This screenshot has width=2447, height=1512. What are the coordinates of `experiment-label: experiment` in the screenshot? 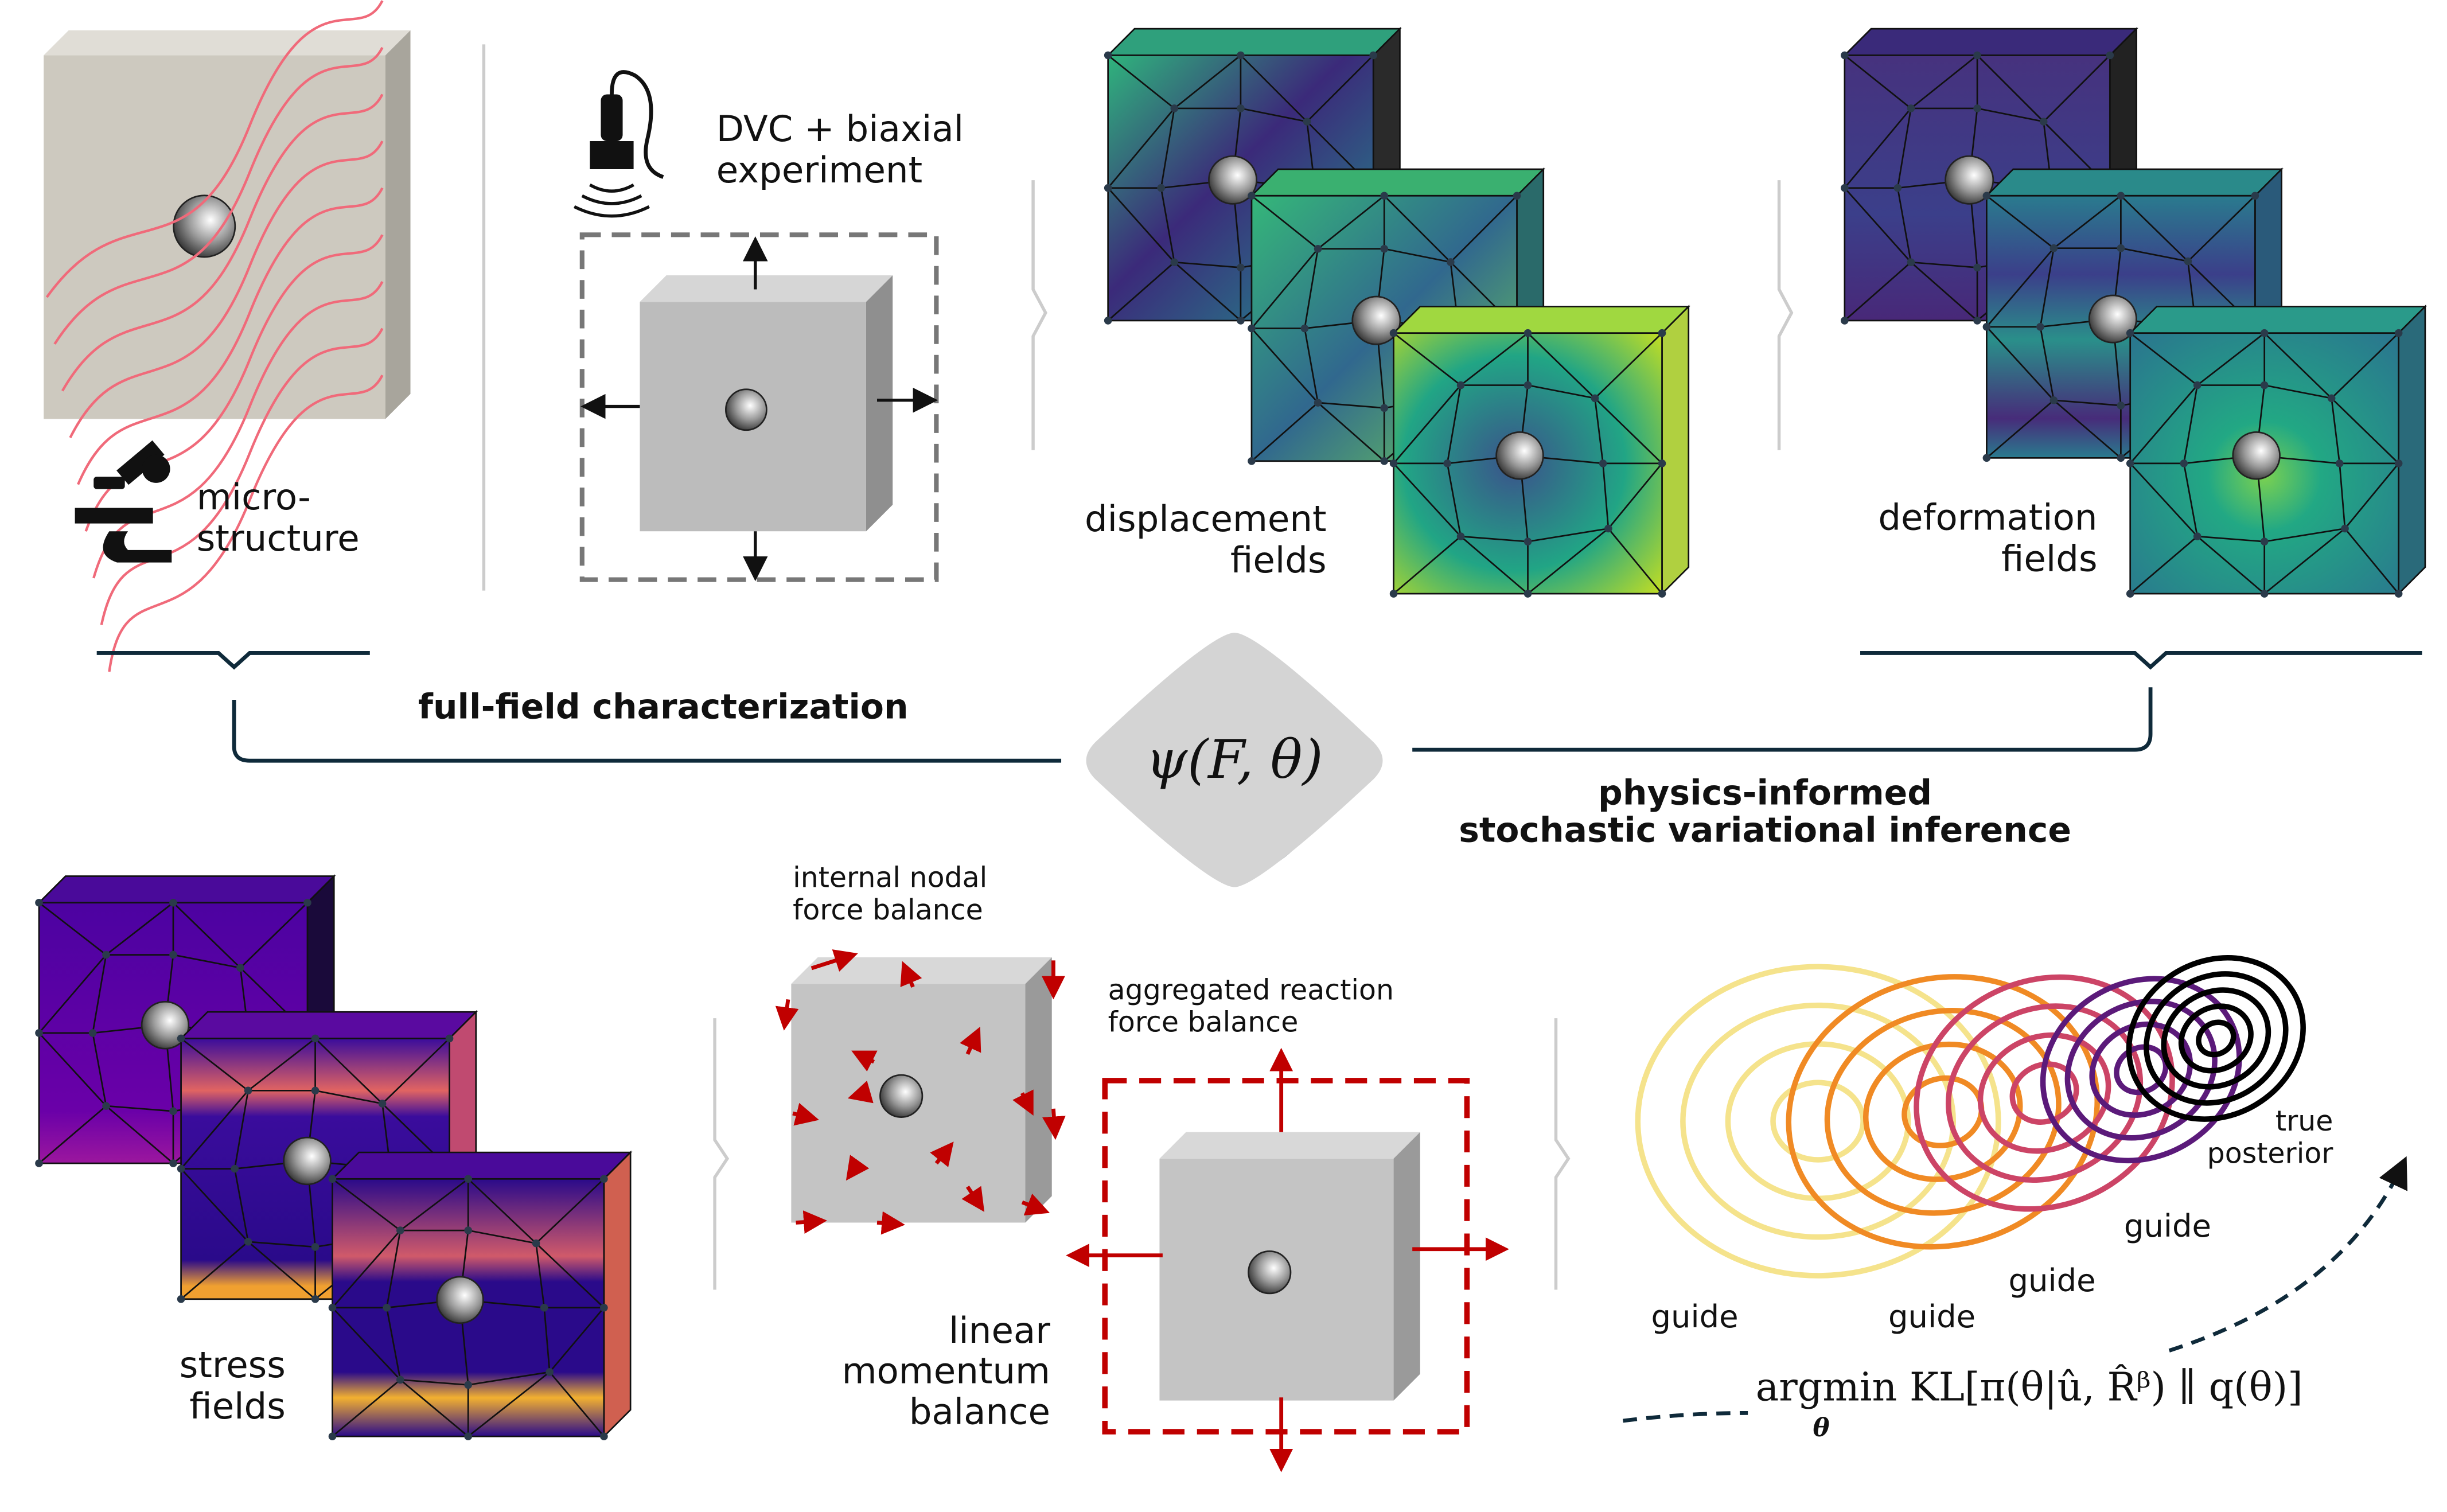 It's located at (819, 170).